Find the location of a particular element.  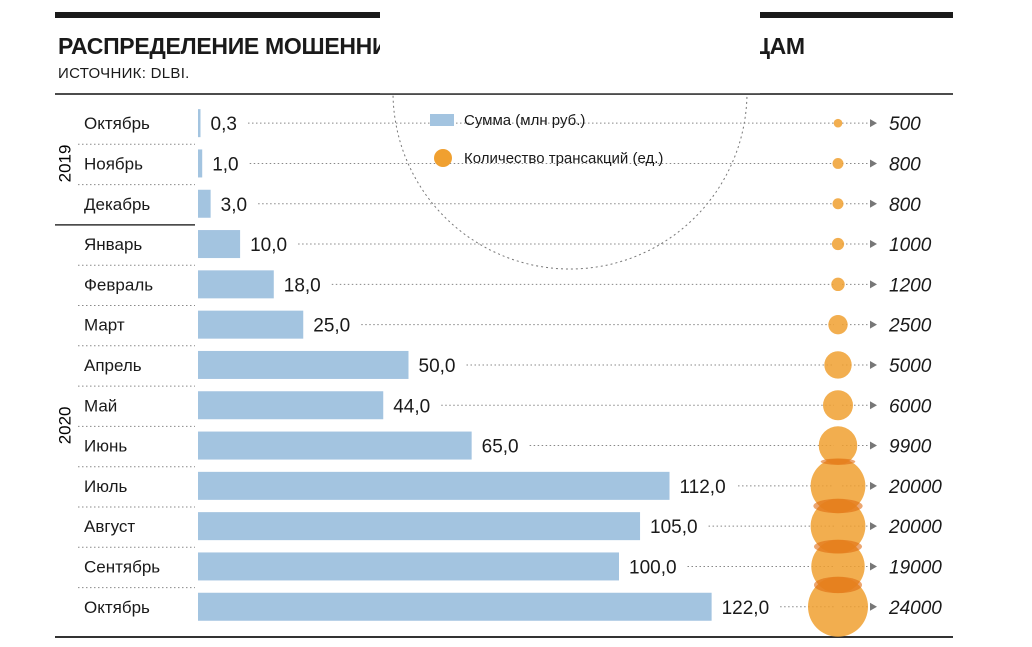

chart-source: ИСТОЧНИК: DLBI. is located at coordinates (124, 73).